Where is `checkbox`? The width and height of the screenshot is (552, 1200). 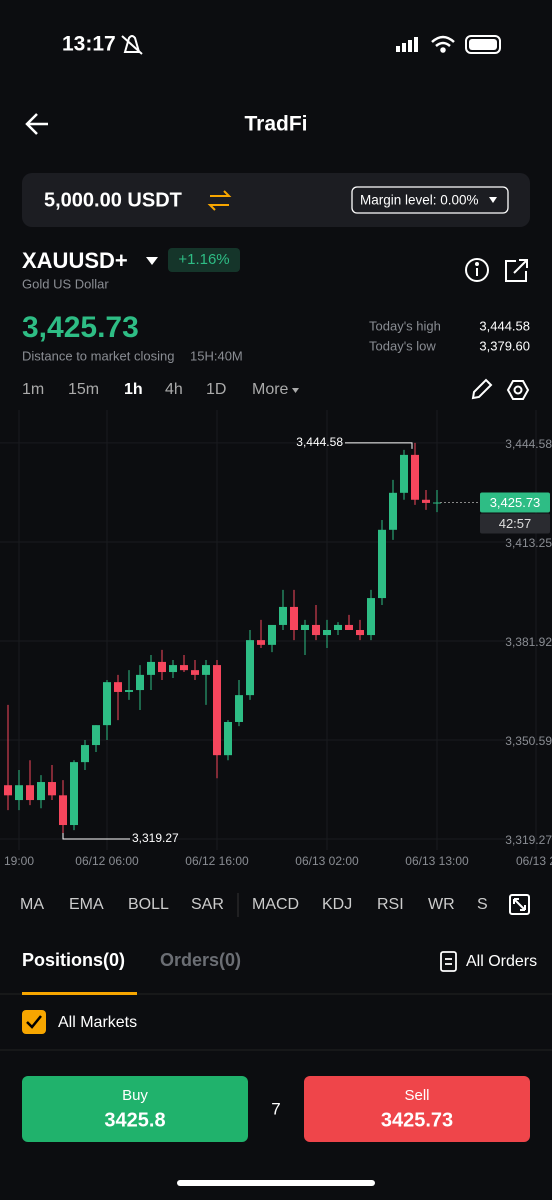
checkbox is located at coordinates (34, 1022).